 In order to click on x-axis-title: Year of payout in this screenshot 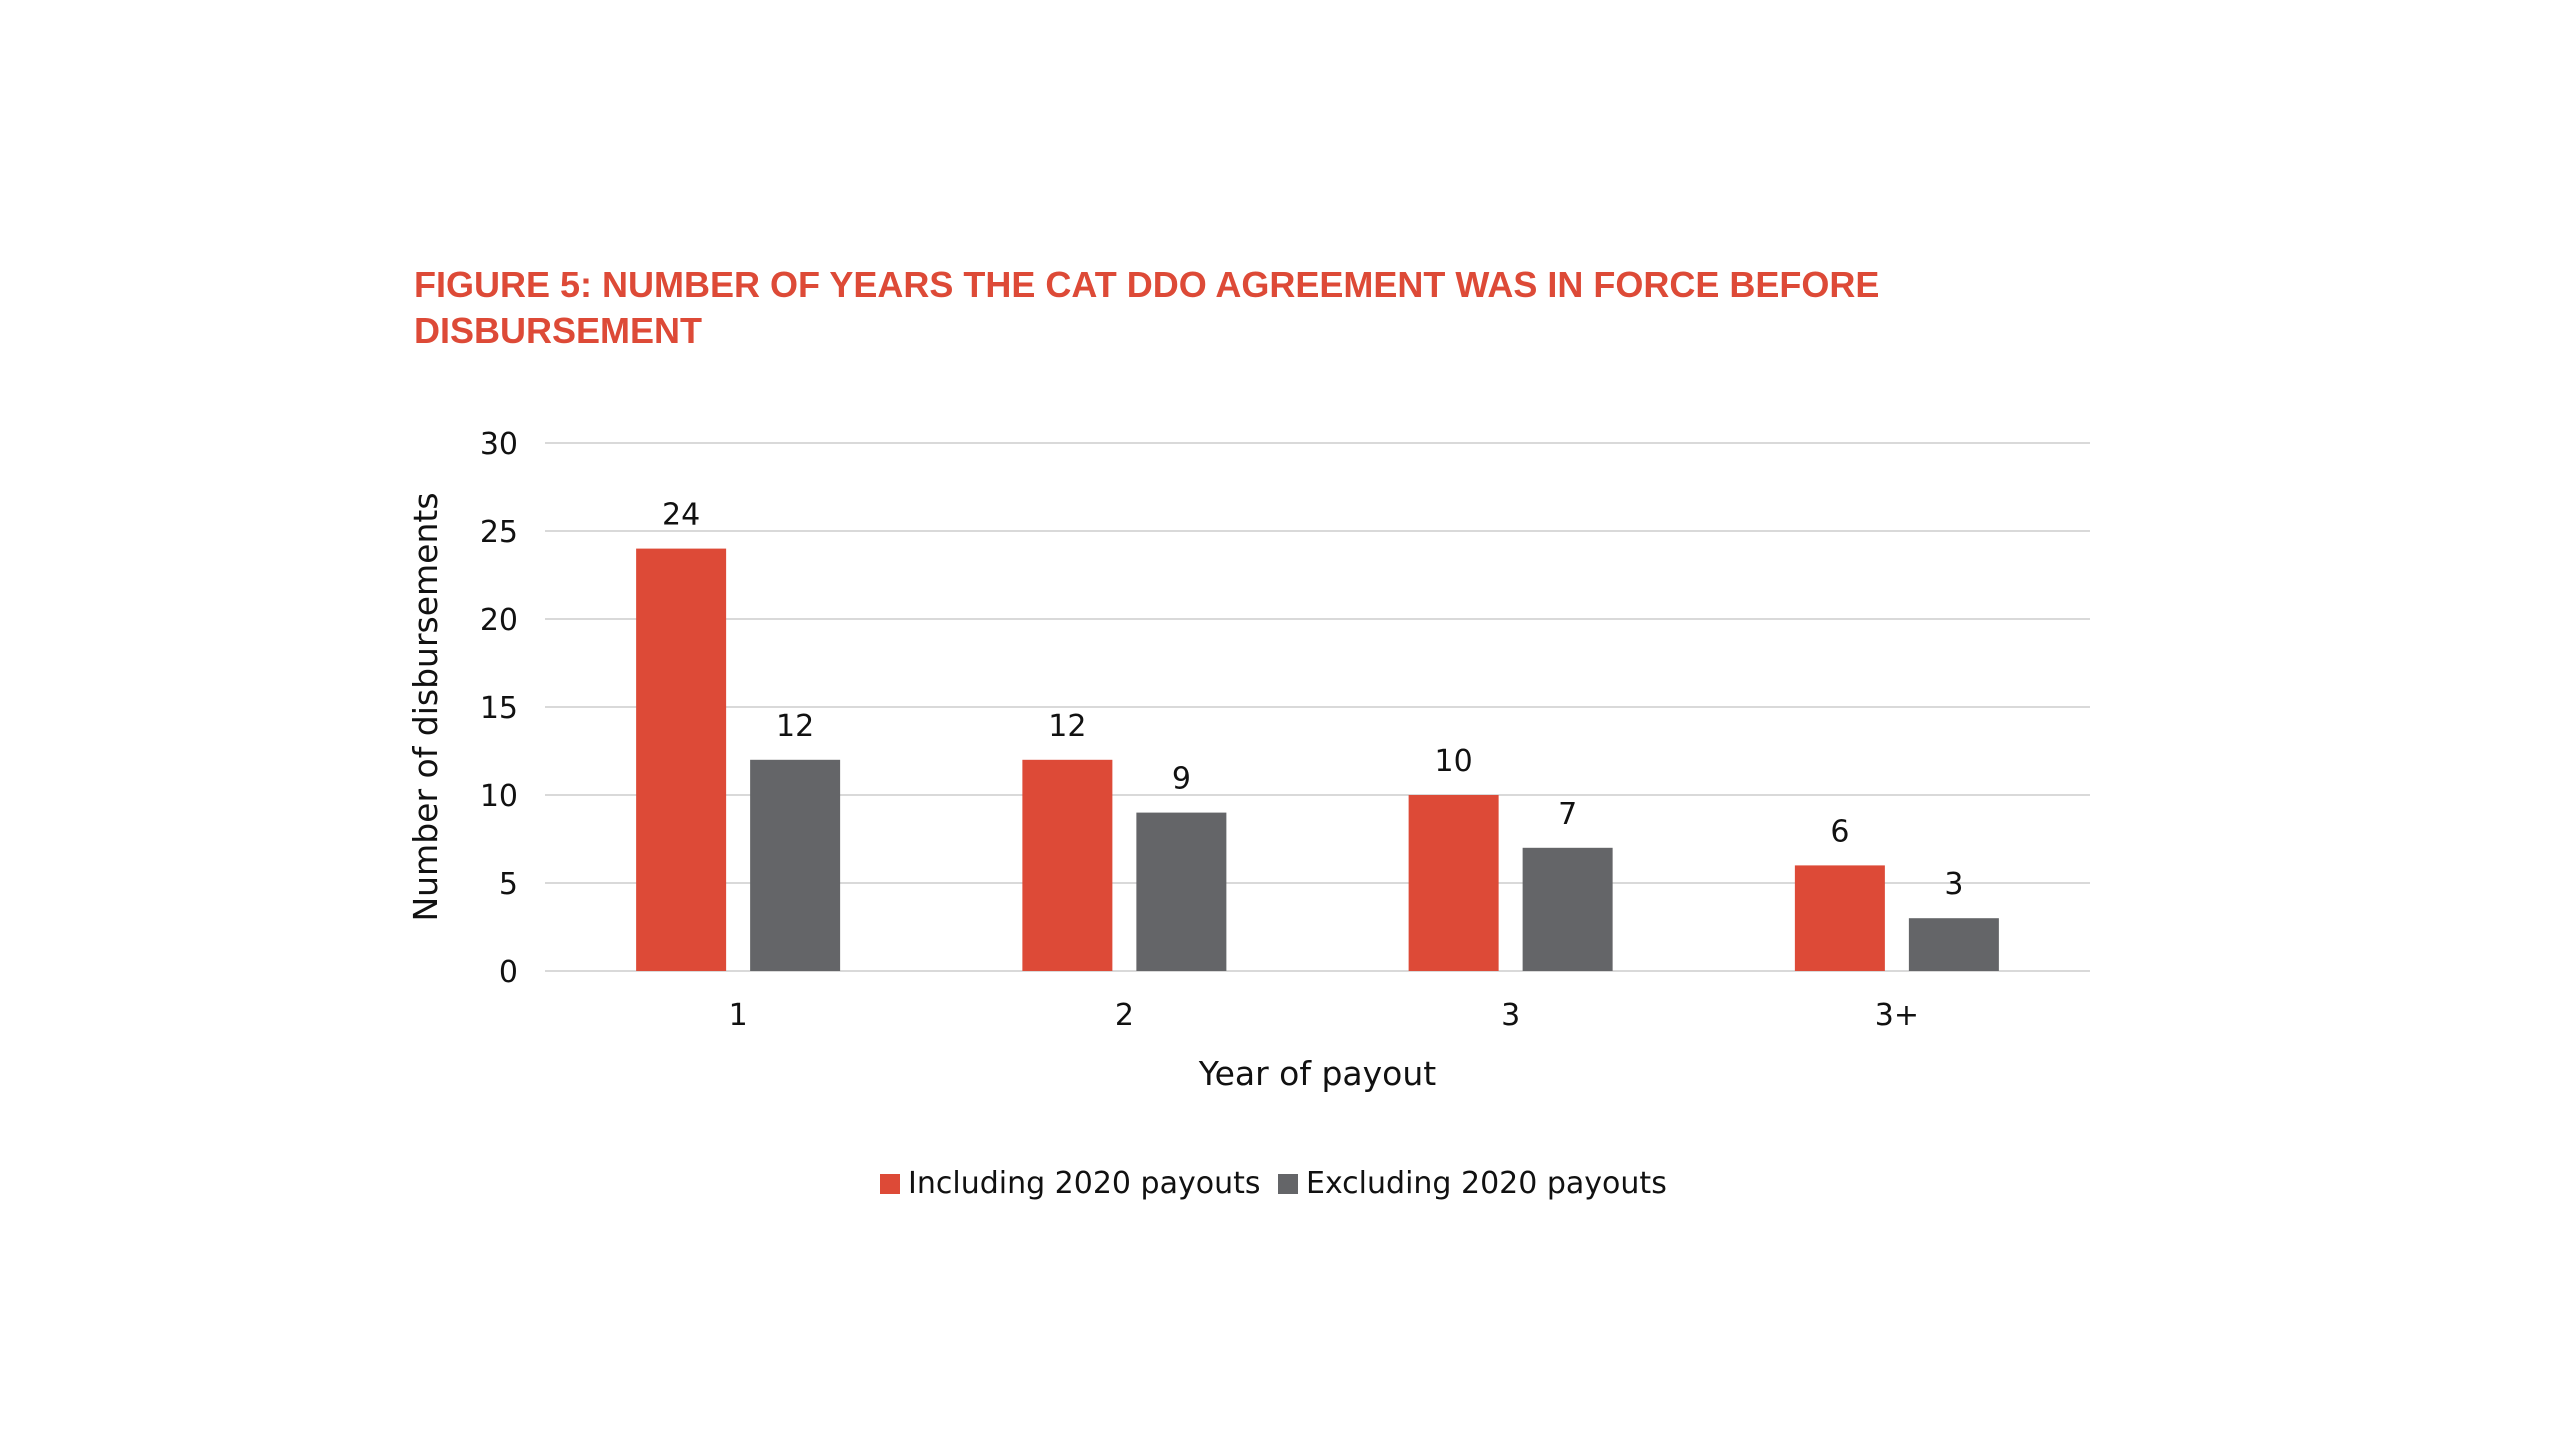, I will do `click(1317, 1073)`.